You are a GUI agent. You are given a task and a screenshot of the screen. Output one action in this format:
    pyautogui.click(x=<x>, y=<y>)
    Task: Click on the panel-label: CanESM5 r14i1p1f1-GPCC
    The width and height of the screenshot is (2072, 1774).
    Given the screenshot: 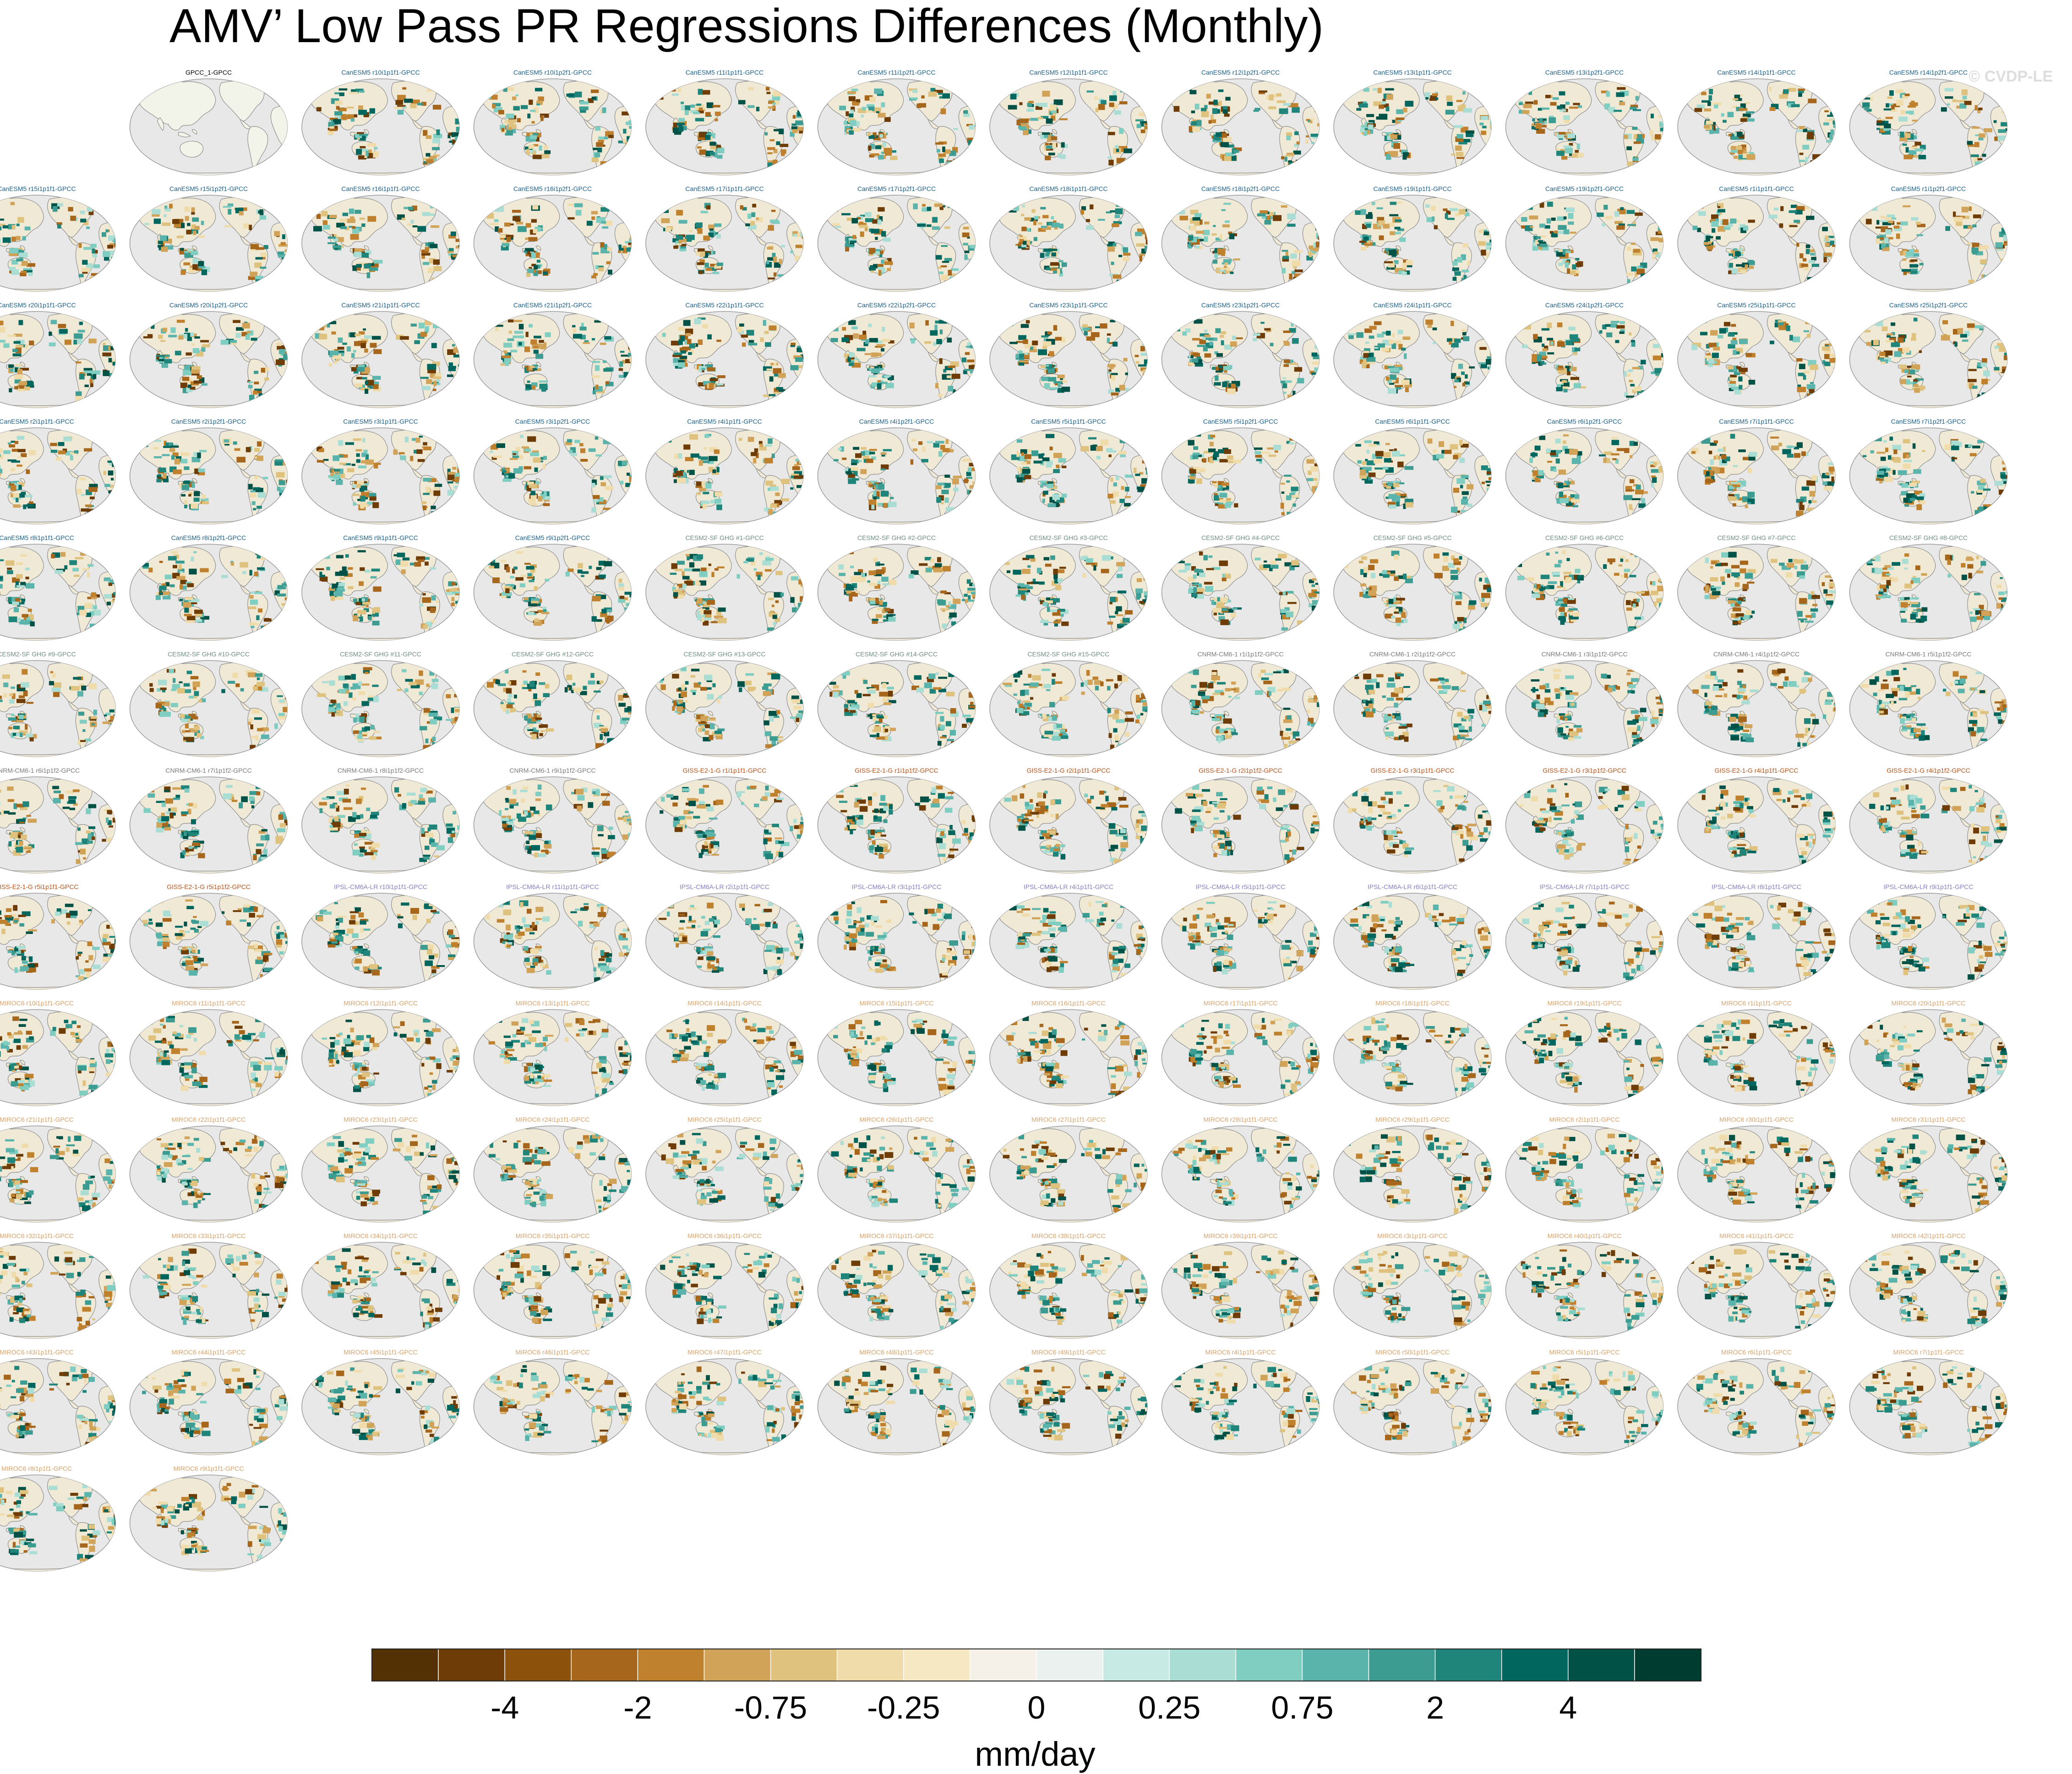 What is the action you would take?
    pyautogui.click(x=1756, y=72)
    